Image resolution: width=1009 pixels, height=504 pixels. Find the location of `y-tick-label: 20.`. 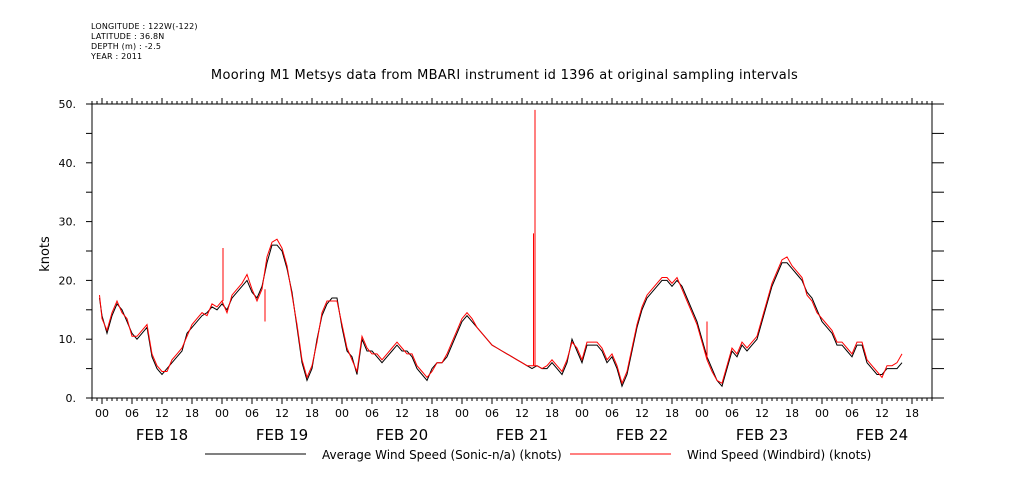

y-tick-label: 20. is located at coordinates (68, 280).